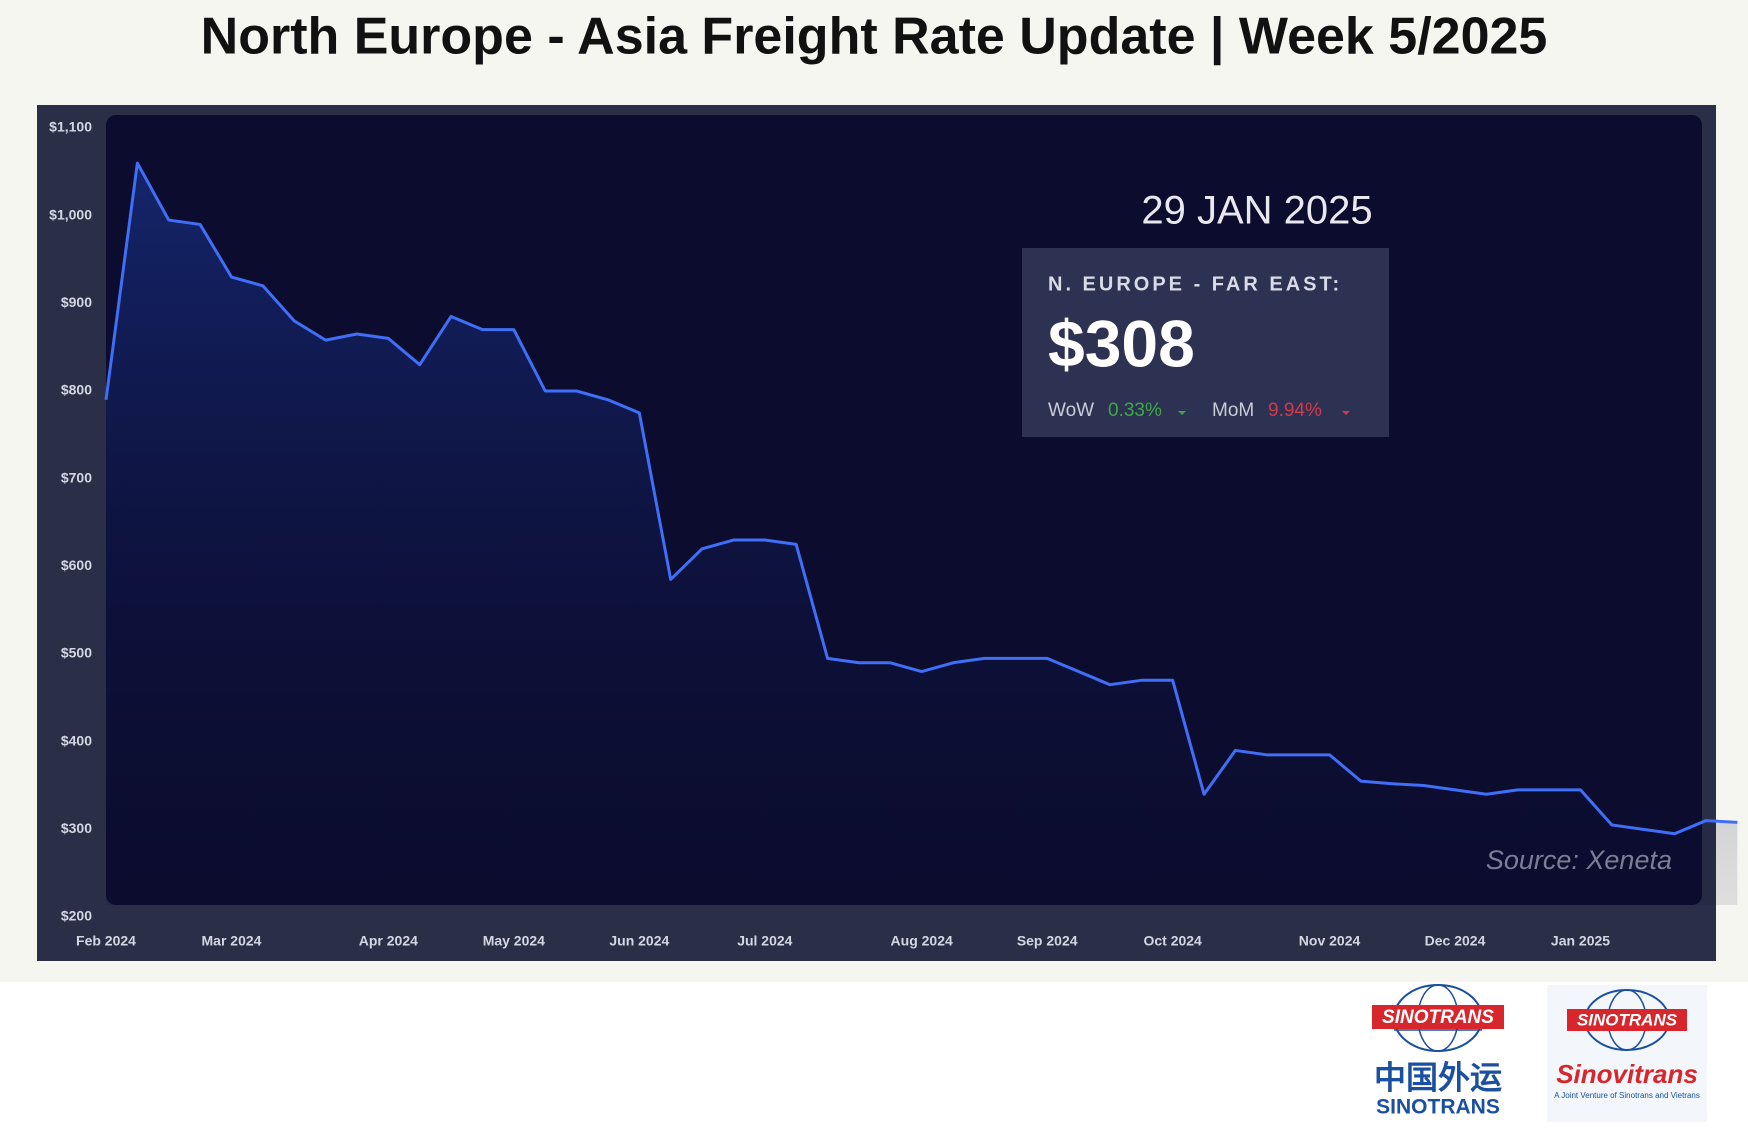 The width and height of the screenshot is (1748, 1129). What do you see at coordinates (514, 941) in the screenshot?
I see `x-tick-label: May 2024` at bounding box center [514, 941].